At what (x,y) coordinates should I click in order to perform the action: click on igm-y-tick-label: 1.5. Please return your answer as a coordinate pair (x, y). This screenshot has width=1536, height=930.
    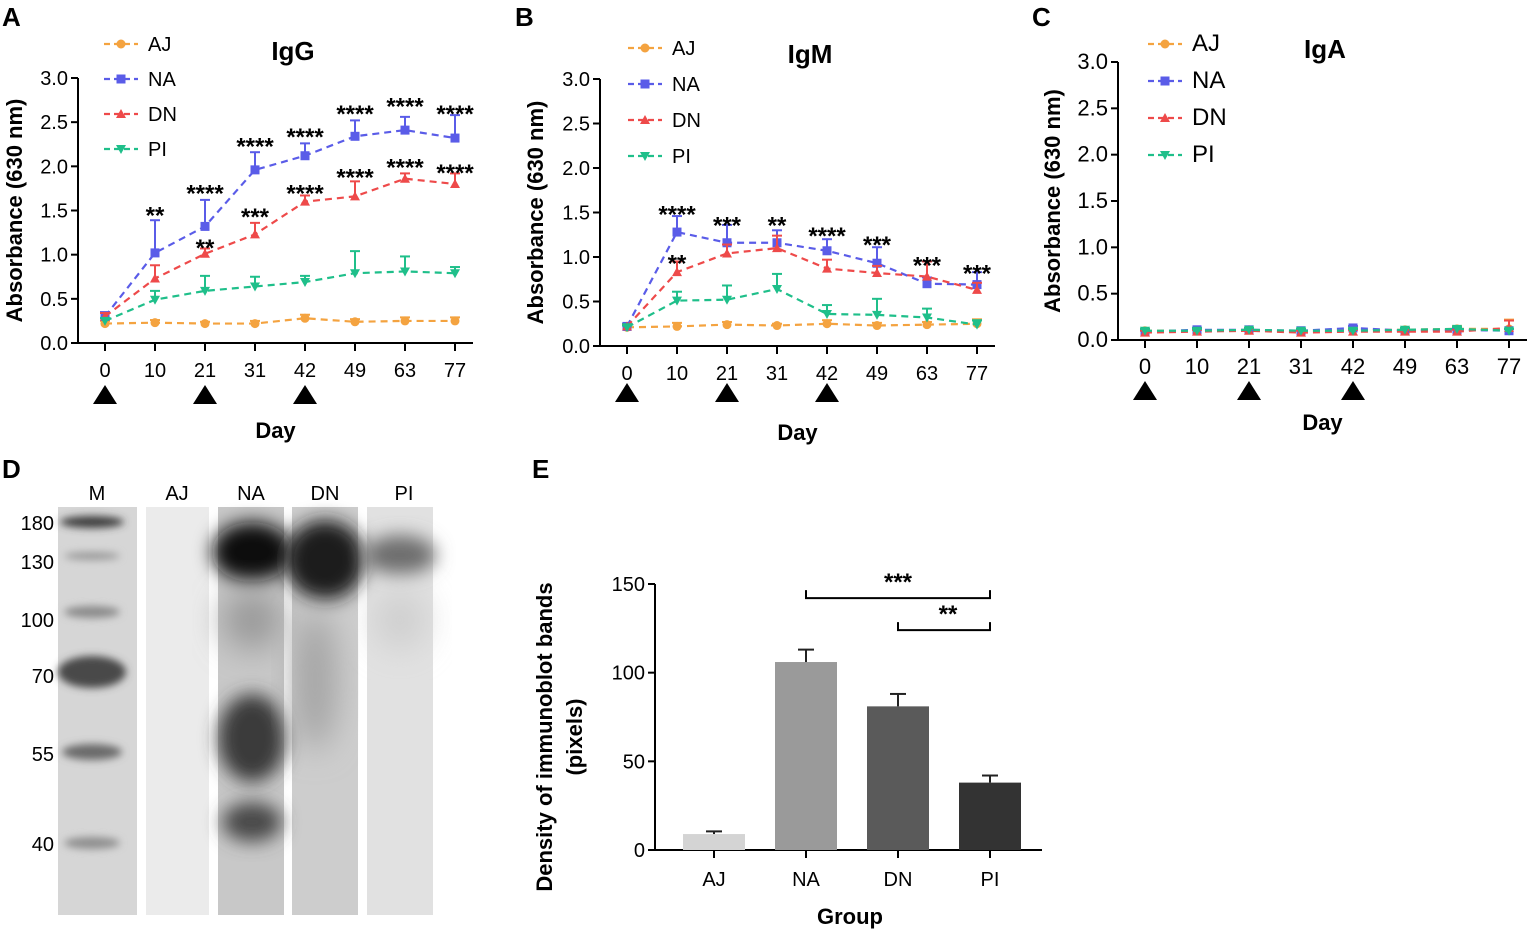
    Looking at the image, I should click on (576, 214).